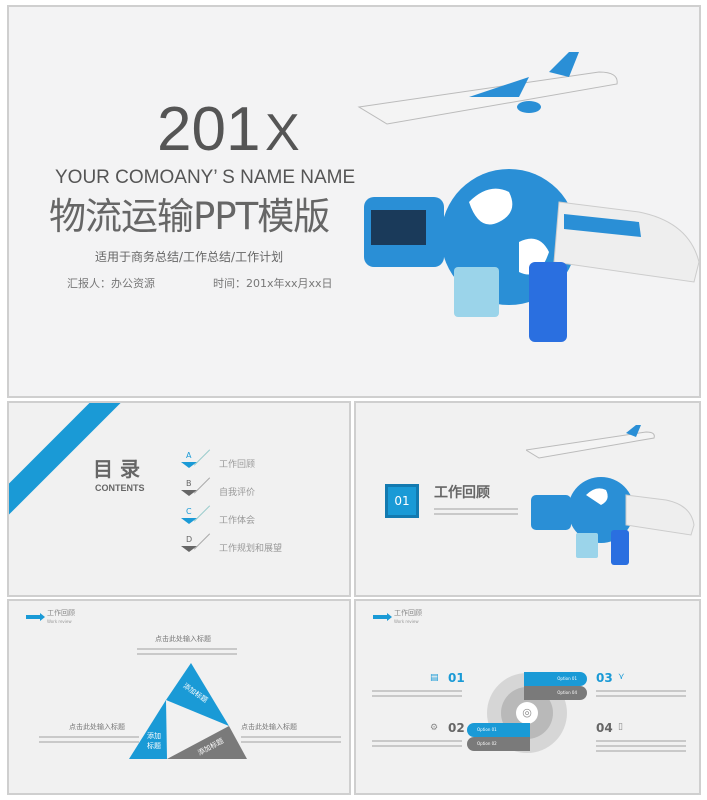 The height and width of the screenshot is (800, 707). What do you see at coordinates (610, 495) in the screenshot?
I see `transport-illustration-small` at bounding box center [610, 495].